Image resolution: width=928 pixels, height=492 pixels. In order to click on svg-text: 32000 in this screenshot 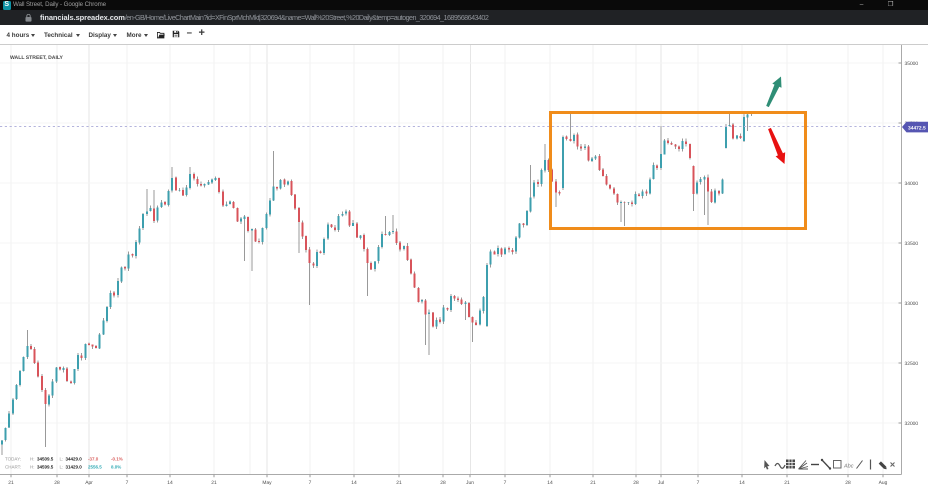, I will do `click(912, 424)`.